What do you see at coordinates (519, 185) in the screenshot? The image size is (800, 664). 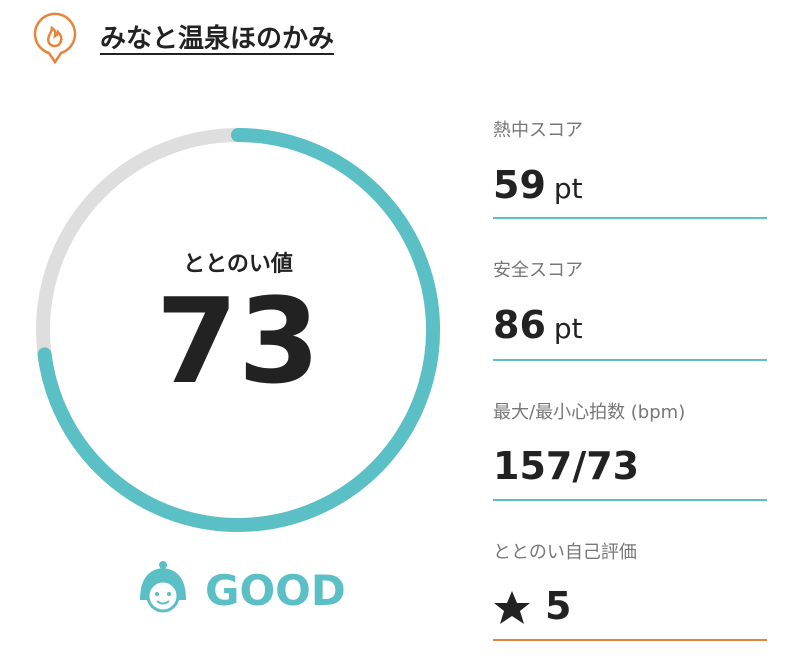 I see `value: 59` at bounding box center [519, 185].